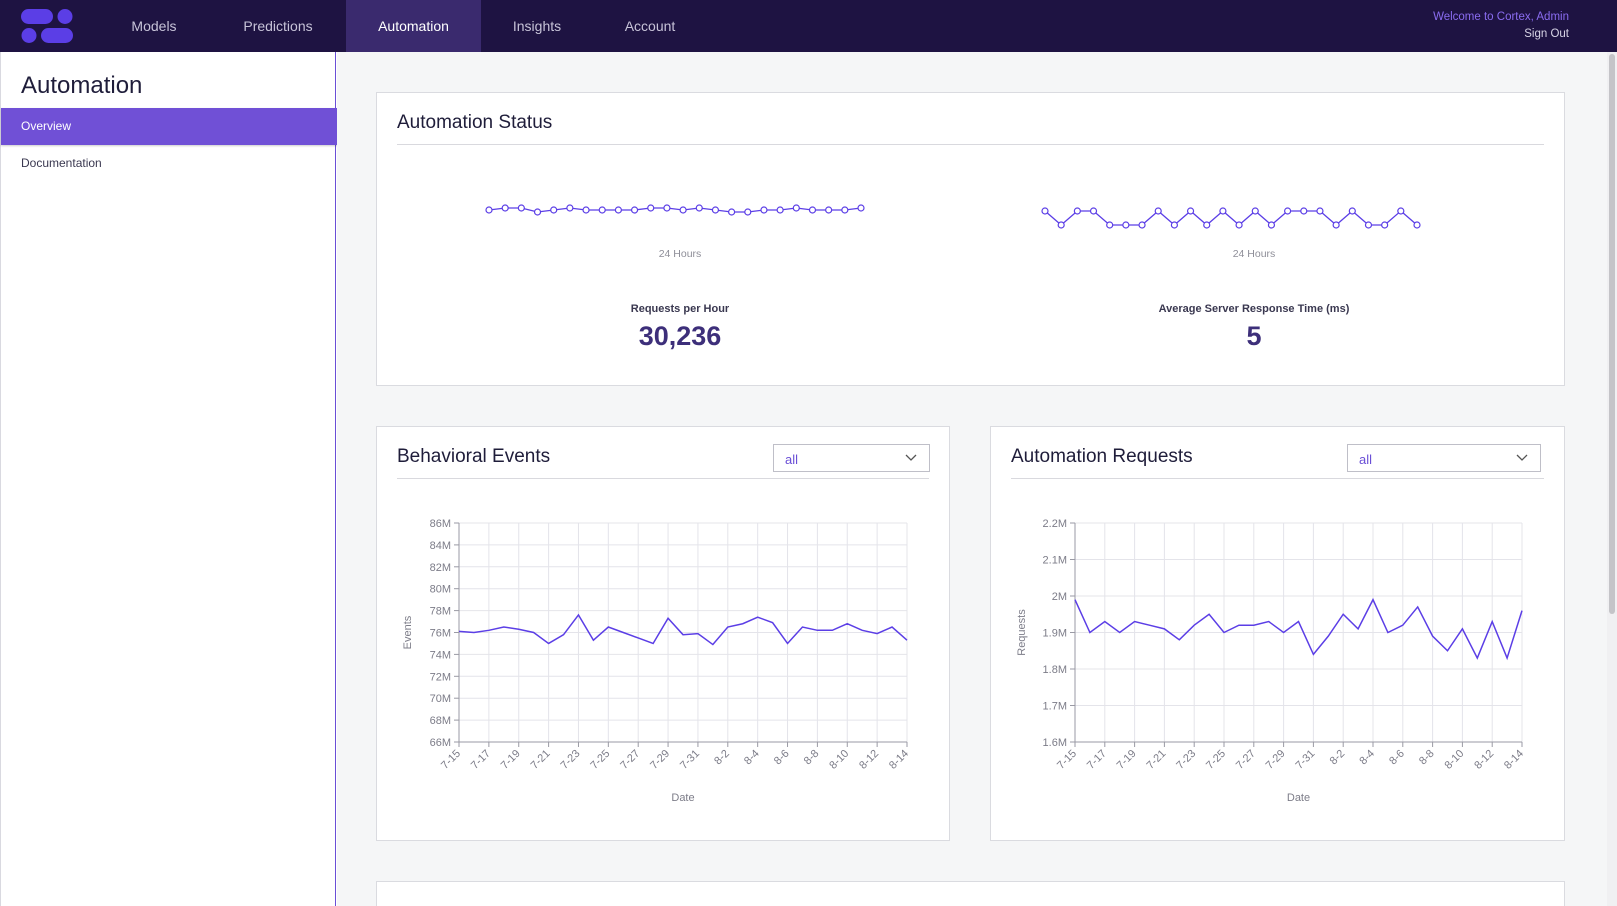 The width and height of the screenshot is (1617, 906). Describe the element at coordinates (851, 458) in the screenshot. I see `behavioral-events-filter-select: all` at that location.